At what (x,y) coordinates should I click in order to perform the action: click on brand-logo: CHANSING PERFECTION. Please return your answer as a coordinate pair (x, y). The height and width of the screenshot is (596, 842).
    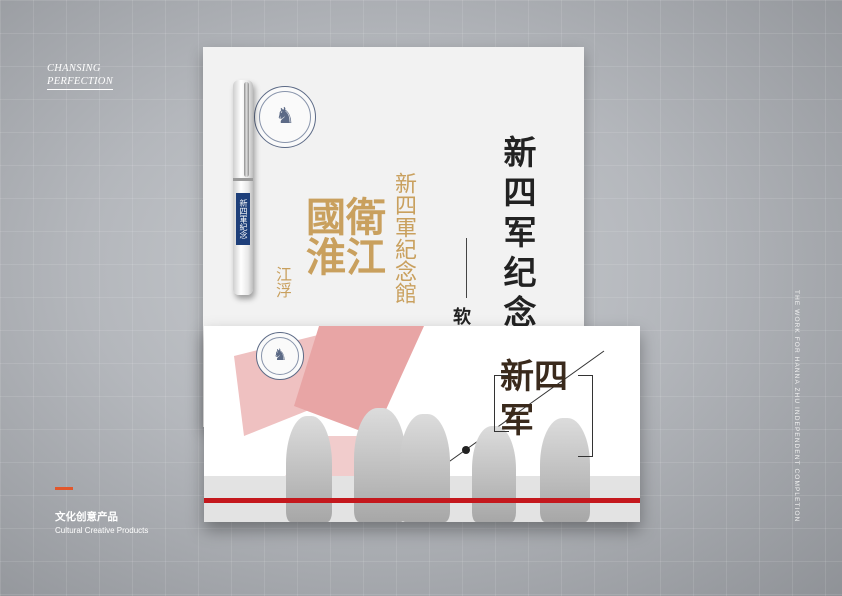
    Looking at the image, I should click on (80, 76).